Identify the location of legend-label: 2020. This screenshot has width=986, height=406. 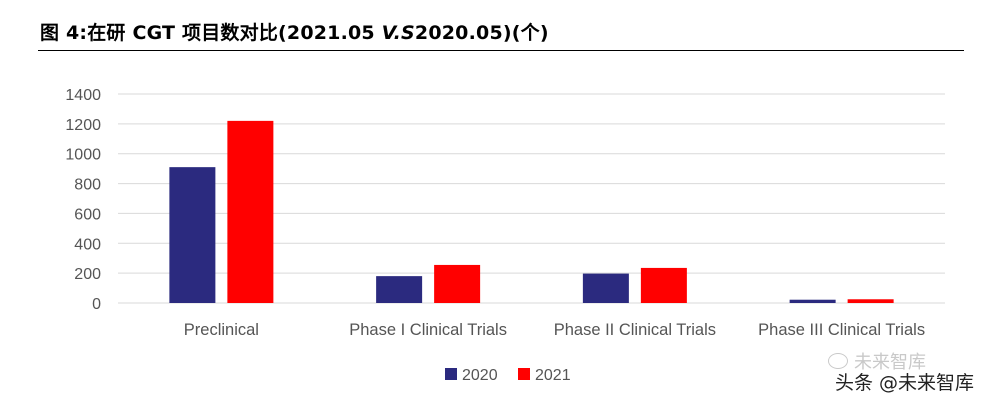
(480, 375).